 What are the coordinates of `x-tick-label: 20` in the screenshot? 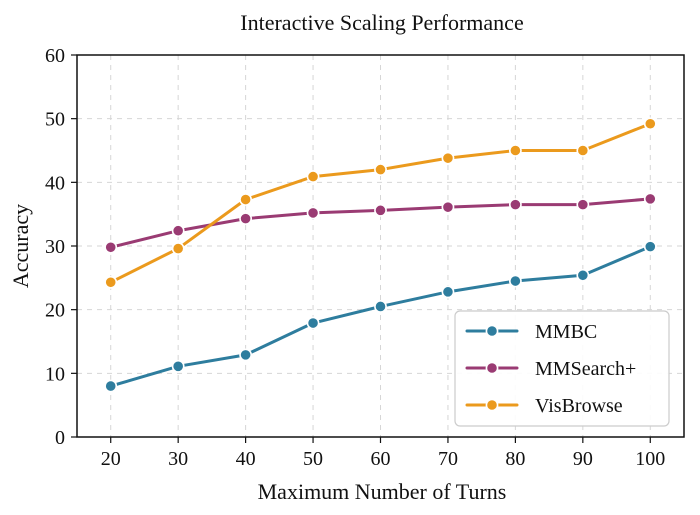 It's located at (111, 459).